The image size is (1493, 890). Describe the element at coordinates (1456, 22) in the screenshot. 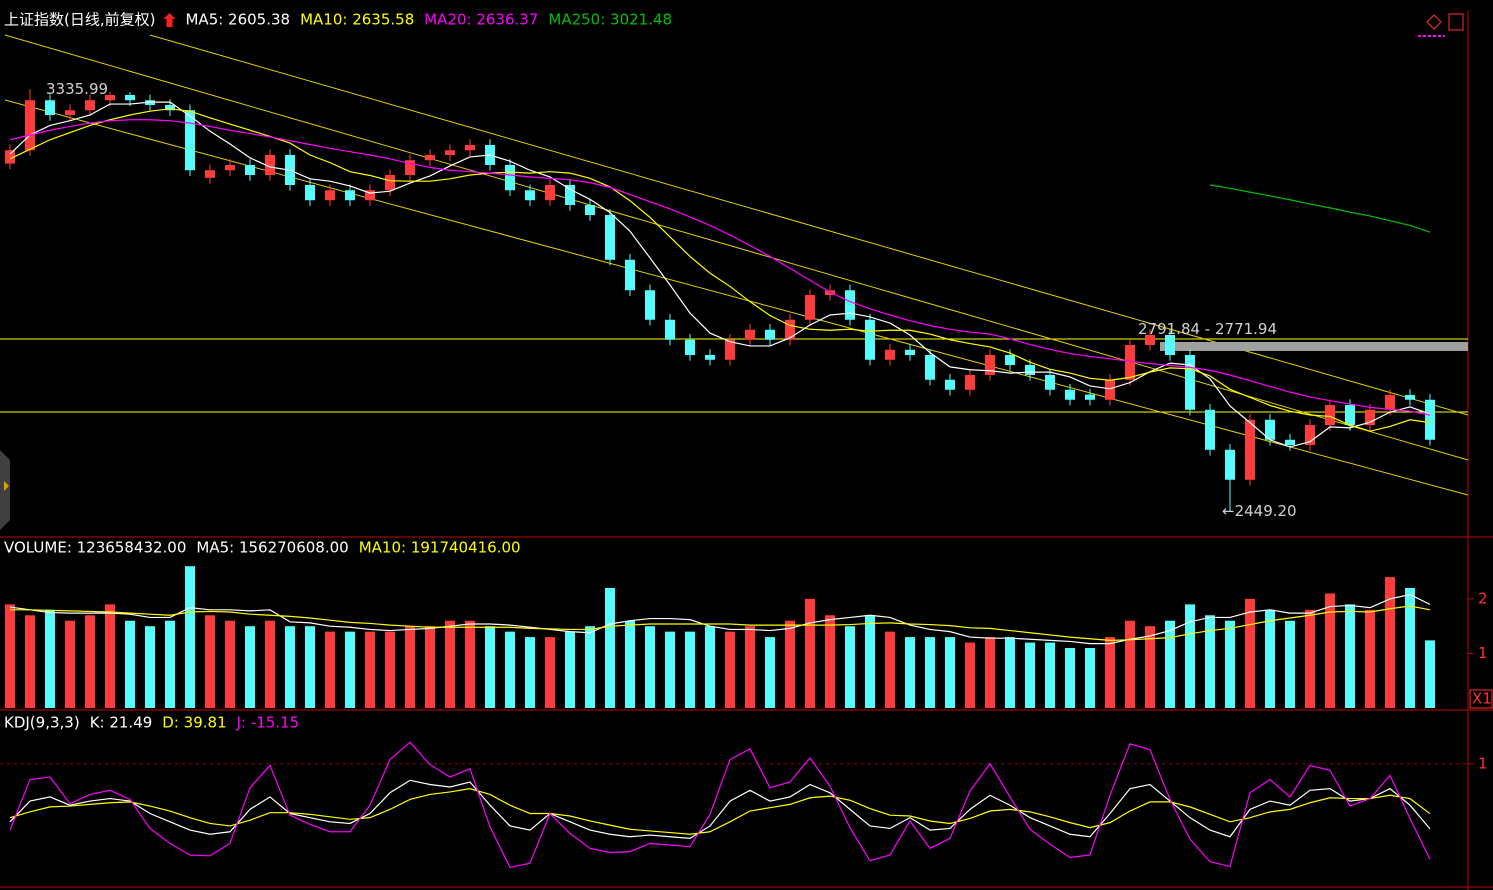

I see `window-icon` at that location.